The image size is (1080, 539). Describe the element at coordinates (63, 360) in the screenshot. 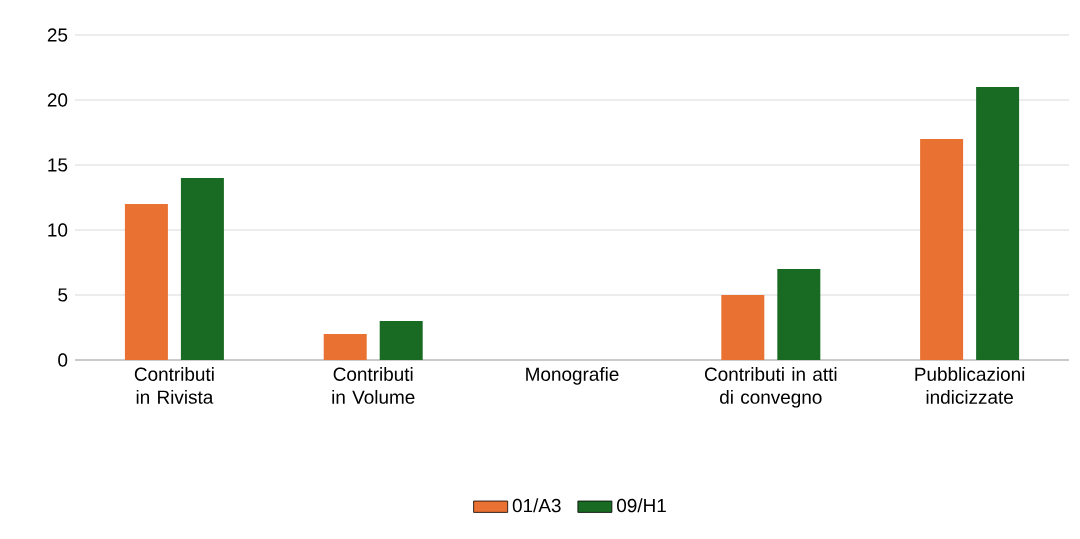

I see `y-tick-label: 0` at that location.